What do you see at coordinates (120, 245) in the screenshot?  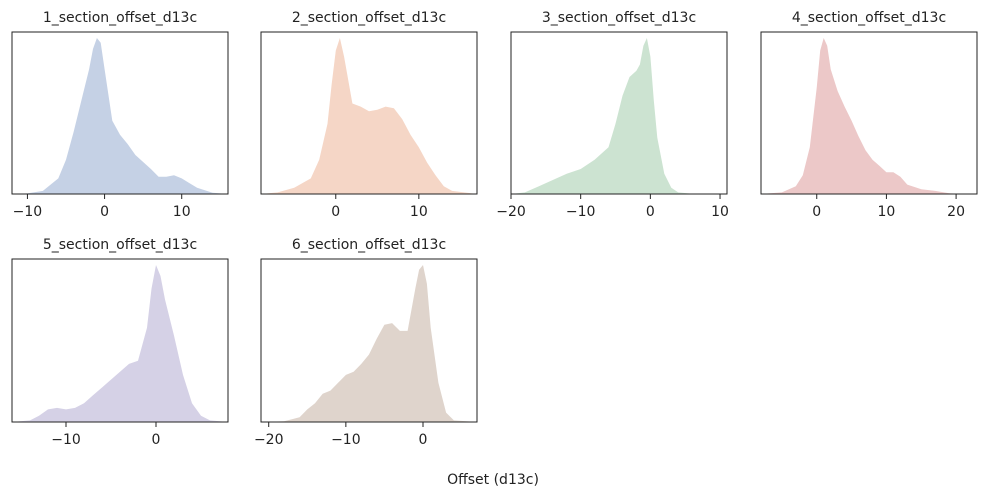 I see `panel-title: 5_section_offset_d13c` at bounding box center [120, 245].